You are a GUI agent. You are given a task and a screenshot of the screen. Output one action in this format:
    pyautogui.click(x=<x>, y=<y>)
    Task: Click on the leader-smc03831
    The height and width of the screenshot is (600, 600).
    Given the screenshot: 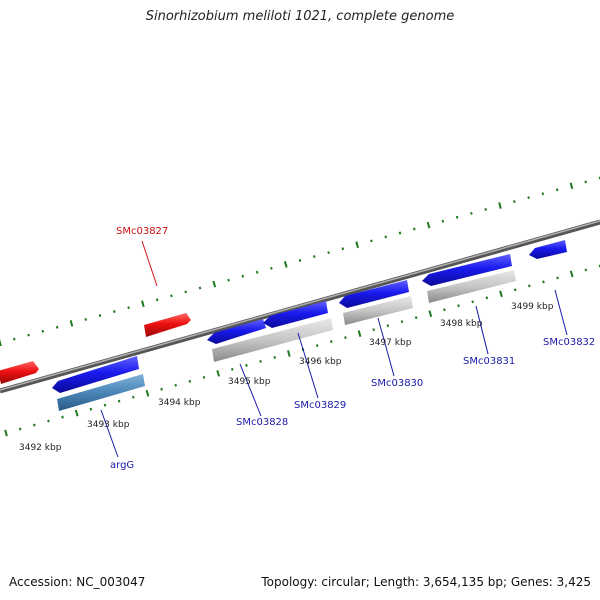 What is the action you would take?
    pyautogui.click(x=482, y=330)
    